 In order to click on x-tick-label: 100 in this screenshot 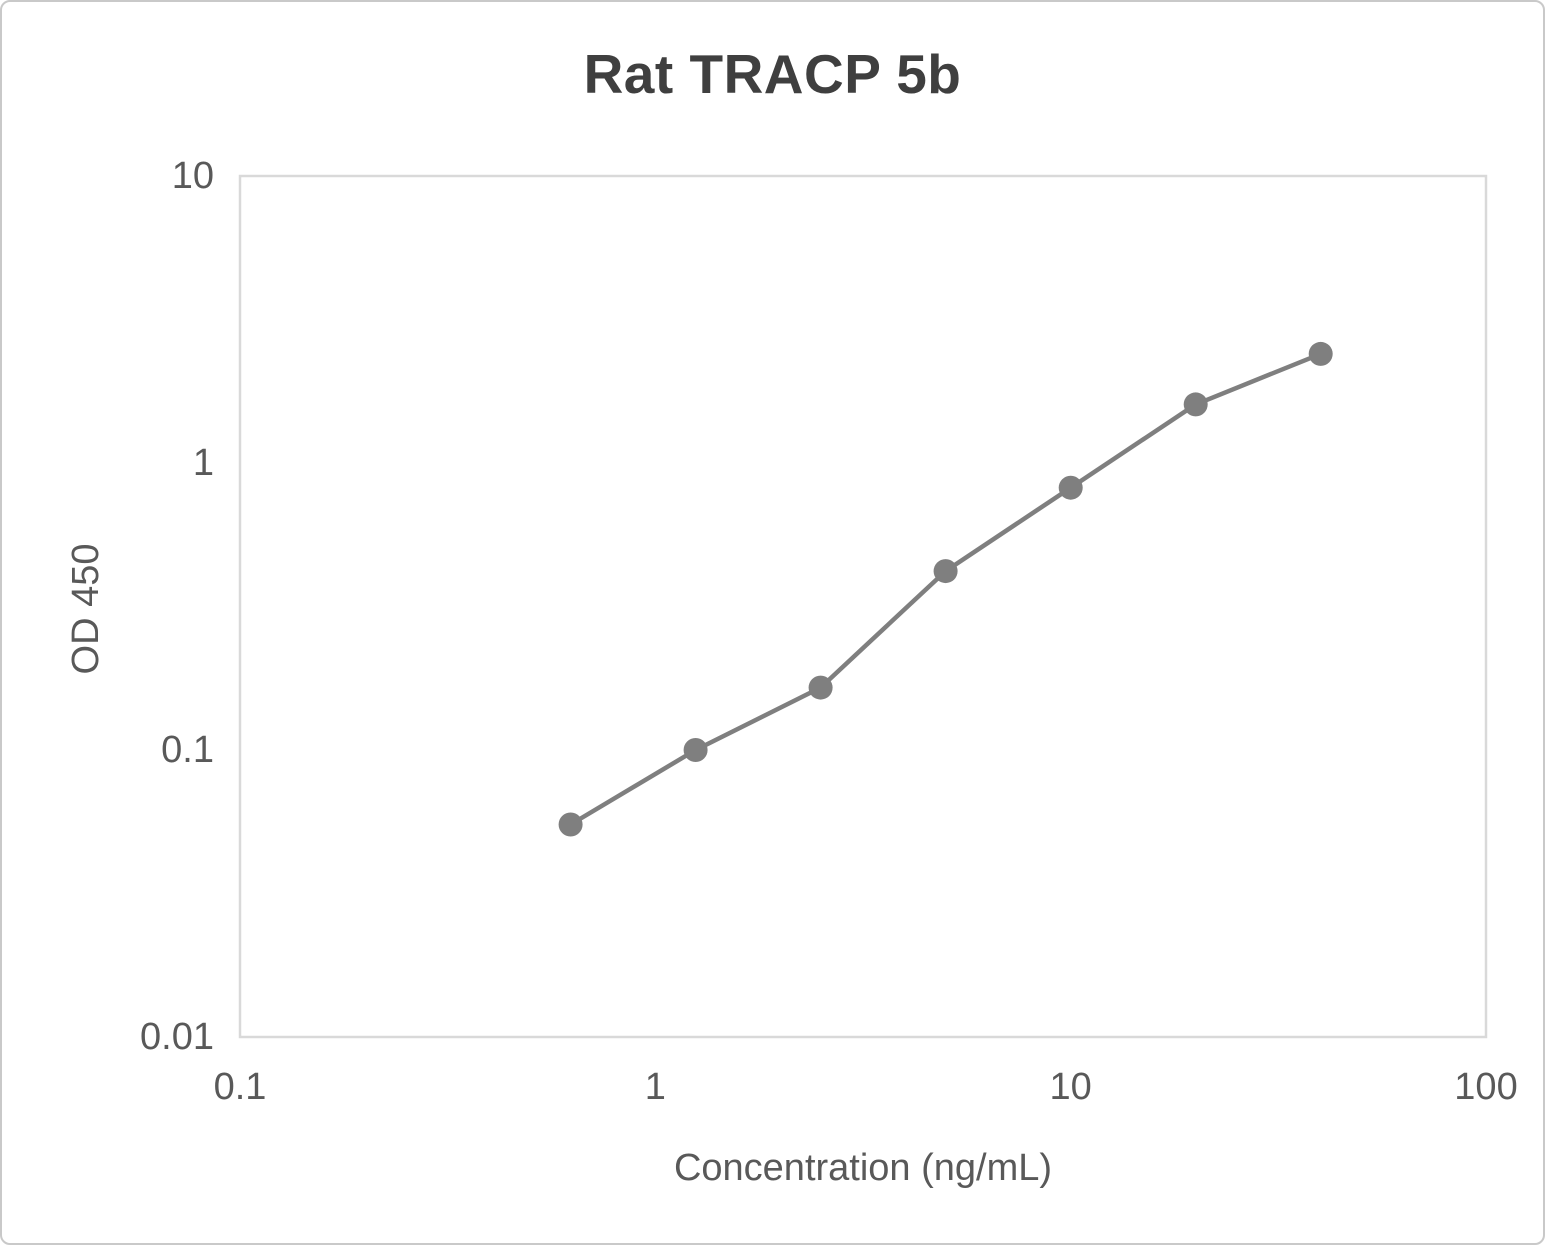, I will do `click(1486, 1087)`.